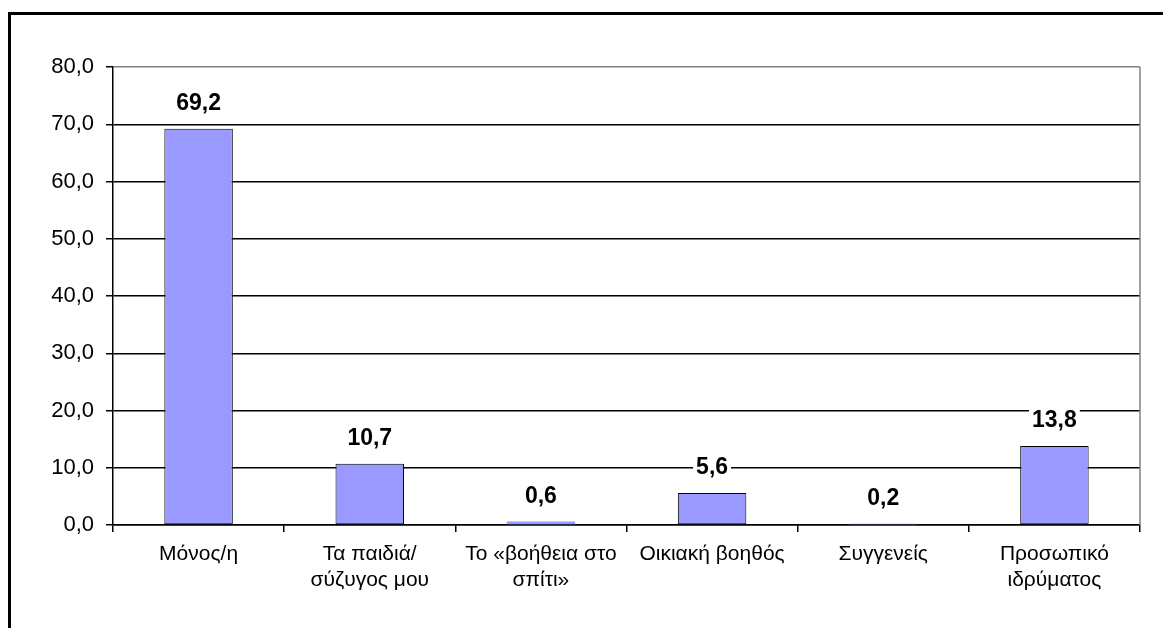 The width and height of the screenshot is (1163, 628). I want to click on x-tick-label: Μόνος/η, so click(199, 553).